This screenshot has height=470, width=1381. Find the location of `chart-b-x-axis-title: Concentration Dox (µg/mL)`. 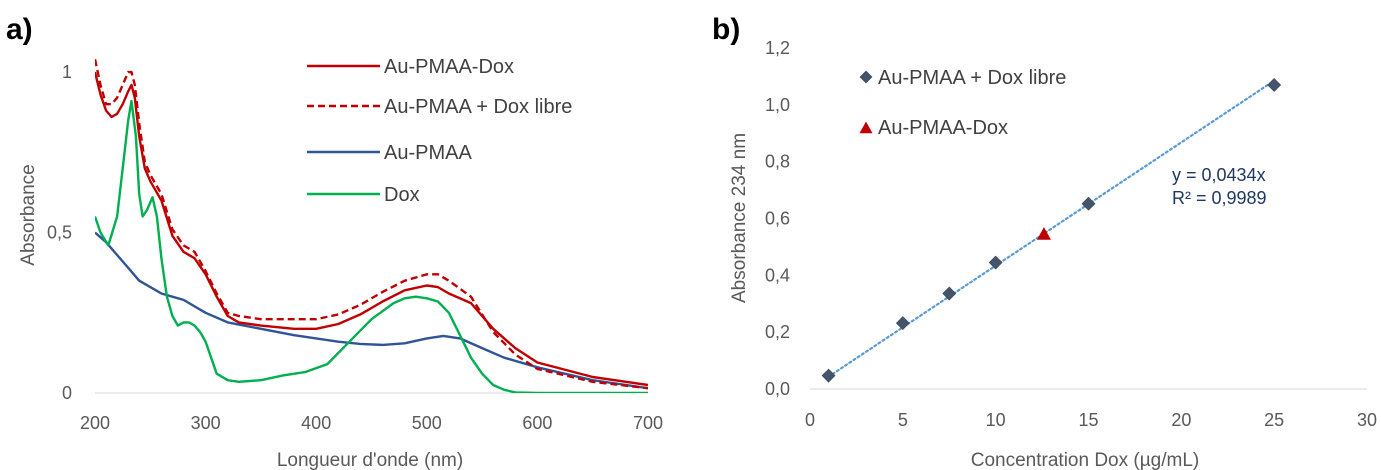

chart-b-x-axis-title: Concentration Dox (µg/mL) is located at coordinates (1085, 460).